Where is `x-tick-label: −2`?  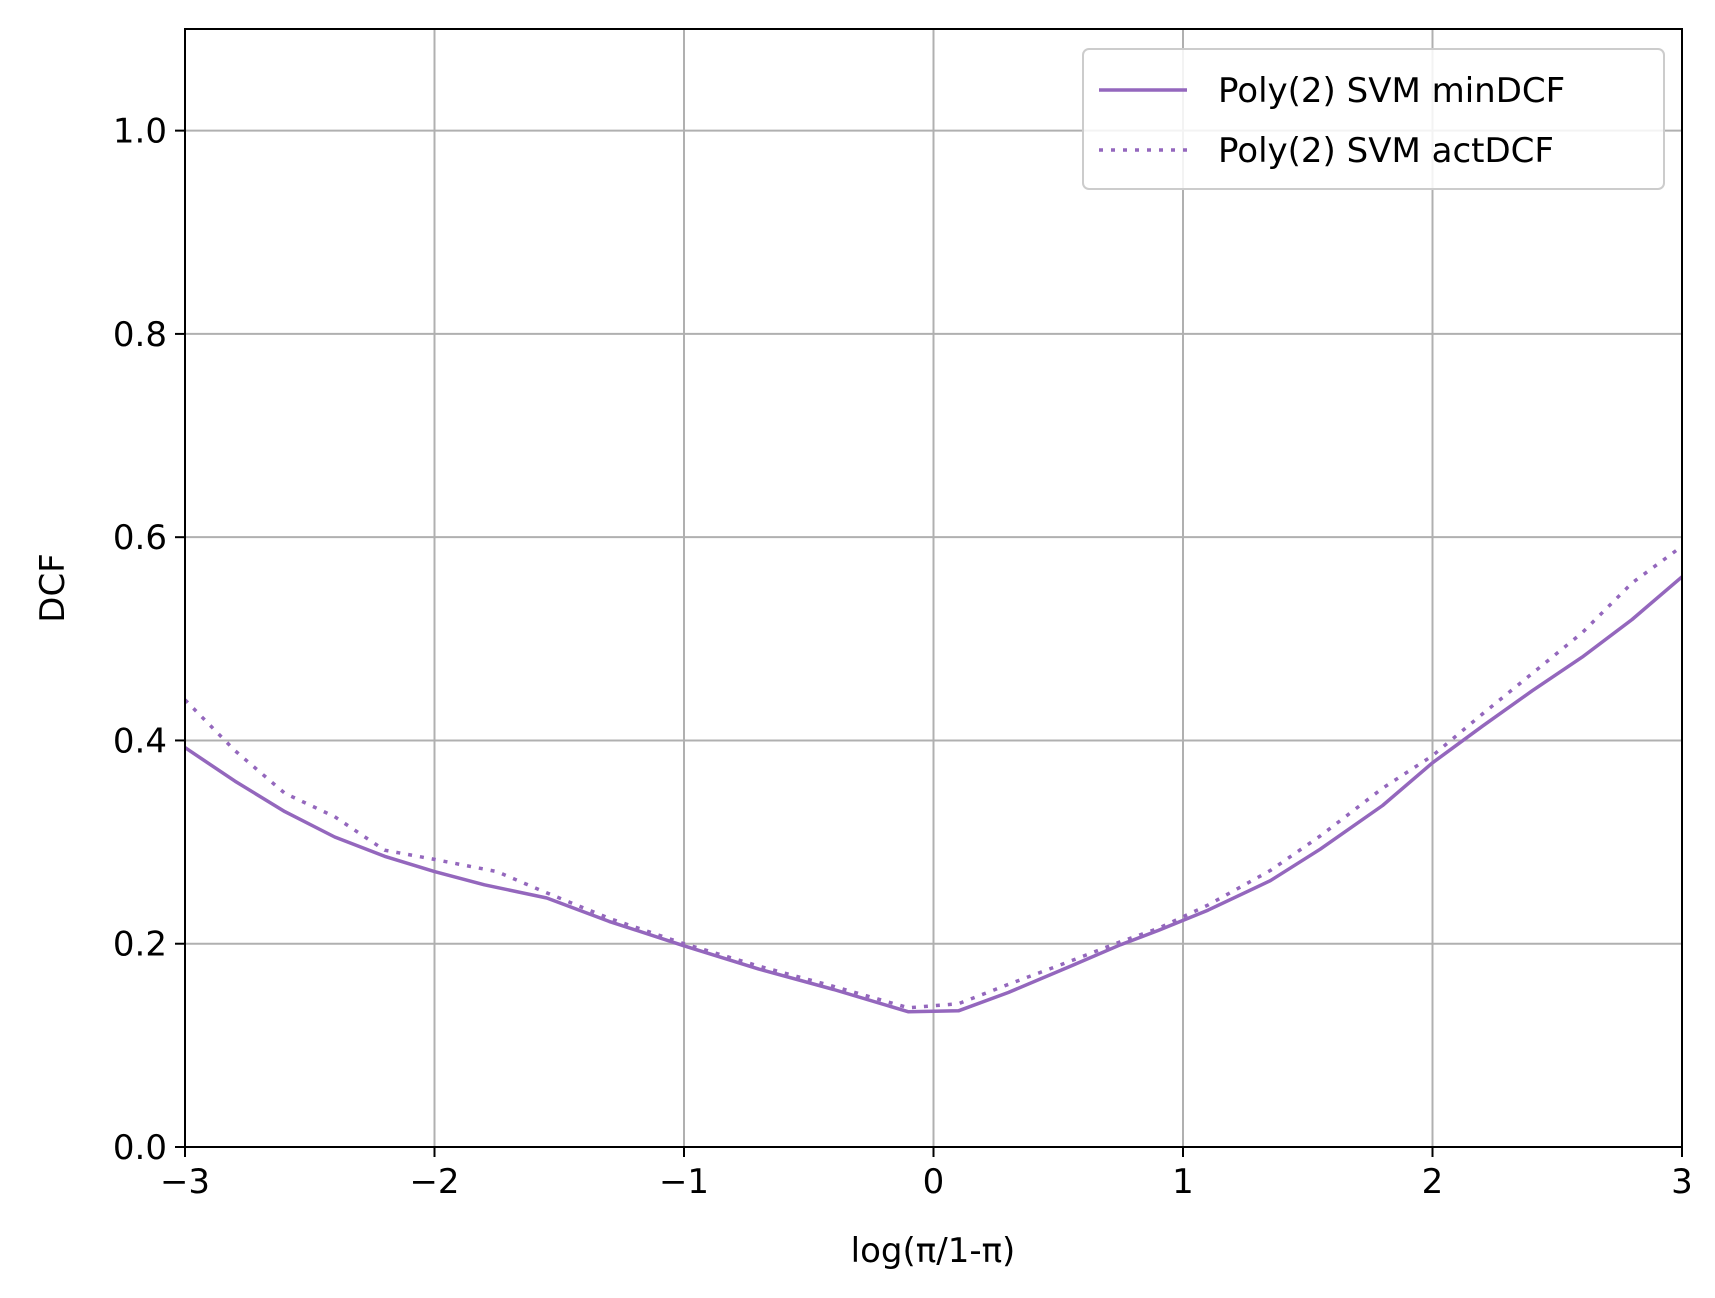 x-tick-label: −2 is located at coordinates (434, 1182).